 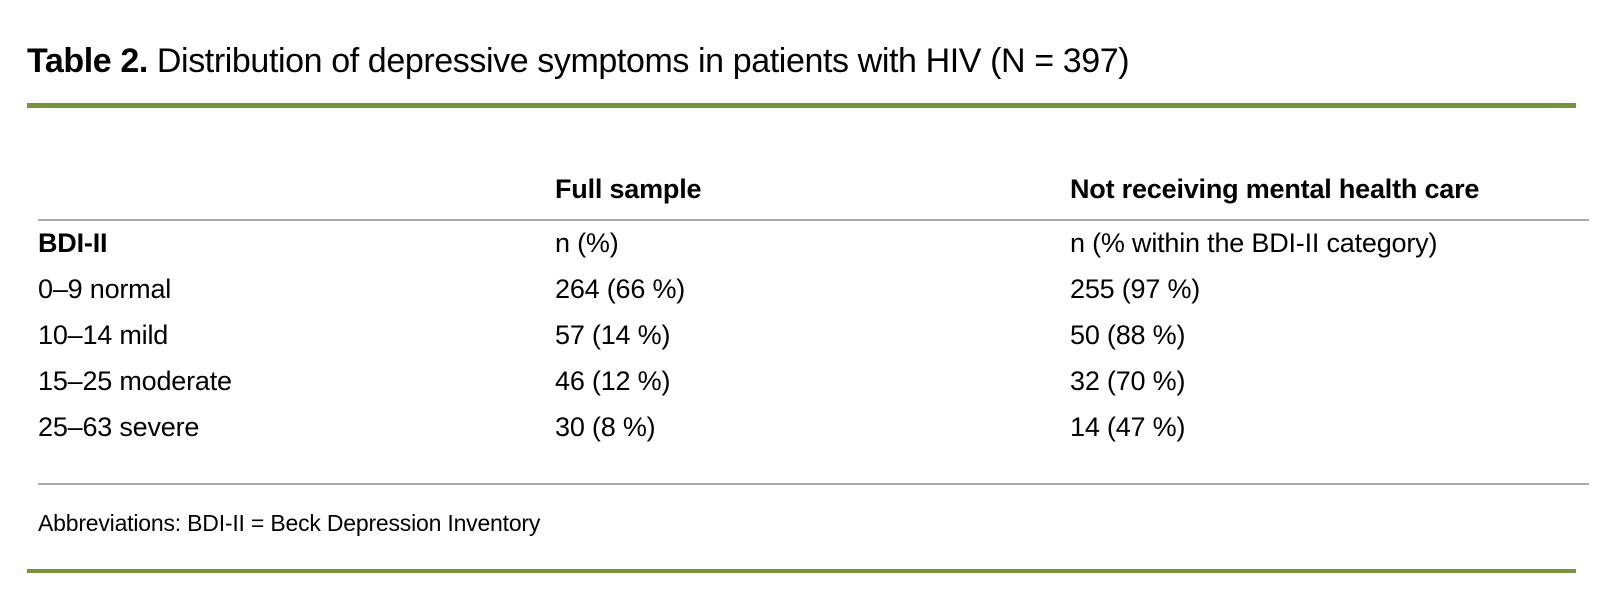 What do you see at coordinates (813, 381) in the screenshot?
I see `table-row: 15–25 moderate 46 (12 %) 32 (70 %)` at bounding box center [813, 381].